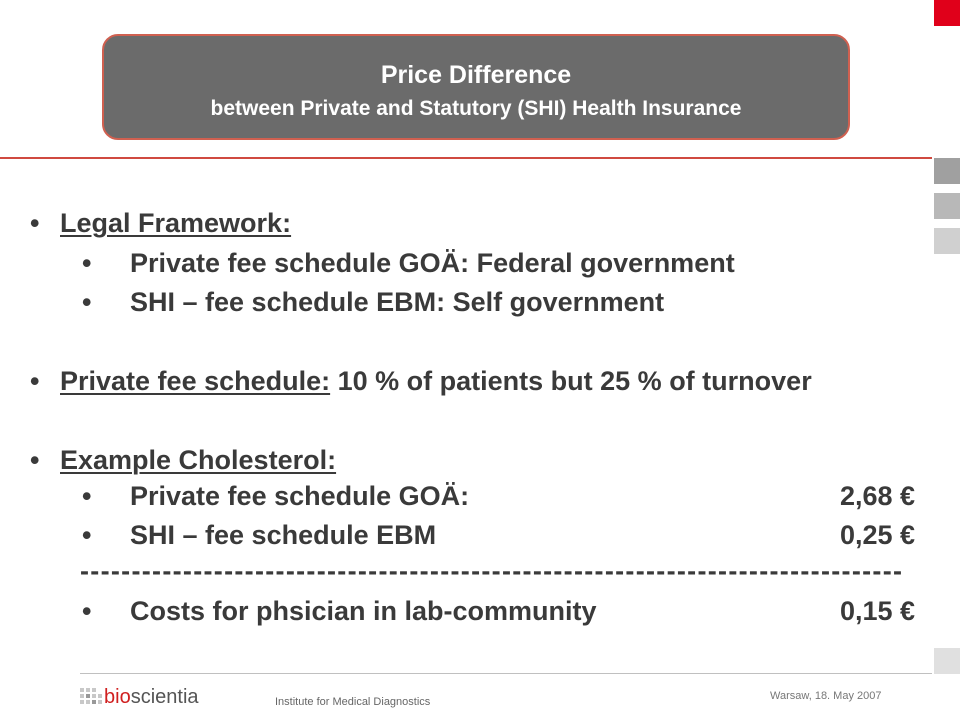  I want to click on example-item-amount: 0,25 €, so click(878, 535).